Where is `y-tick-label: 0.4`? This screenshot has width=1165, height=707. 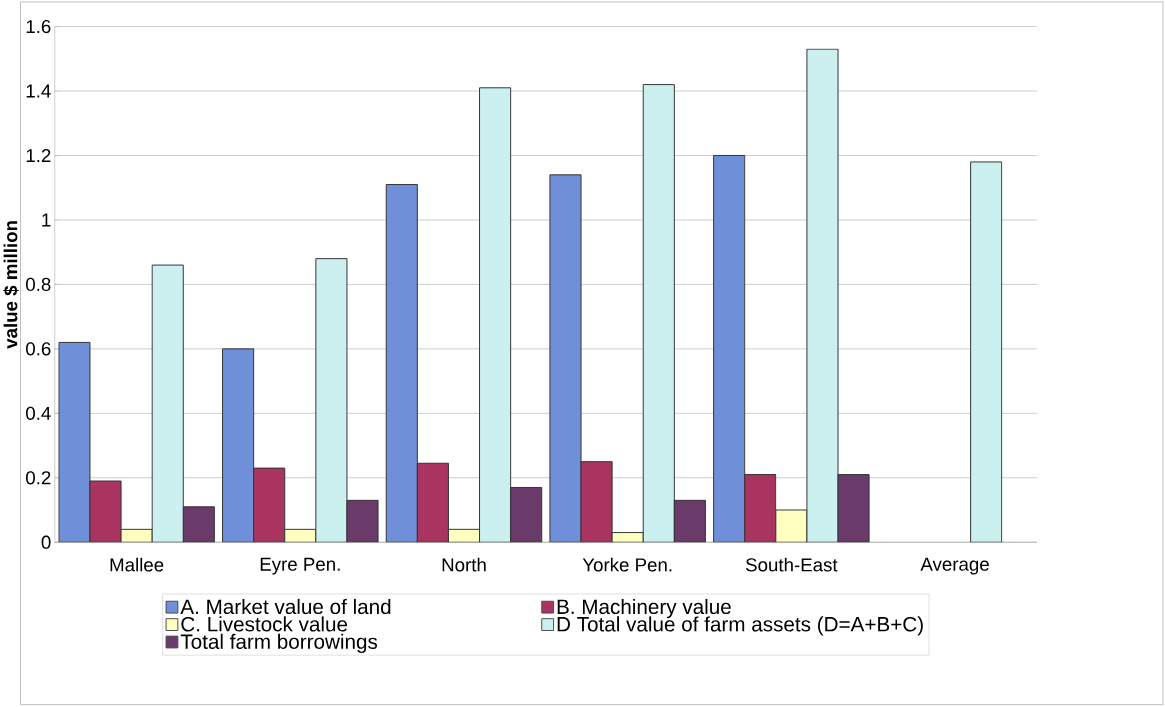
y-tick-label: 0.4 is located at coordinates (38, 413).